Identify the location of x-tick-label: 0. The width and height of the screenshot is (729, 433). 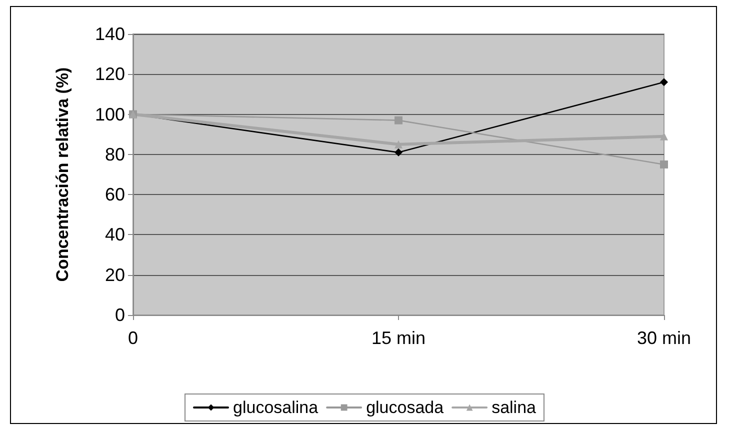
(133, 338).